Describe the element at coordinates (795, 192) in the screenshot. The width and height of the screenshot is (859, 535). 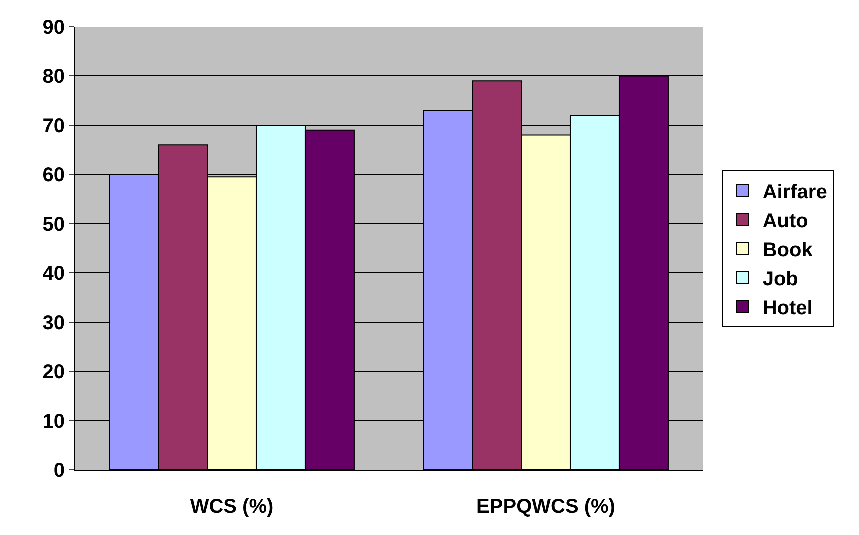
I see `legend-label: Airfare` at that location.